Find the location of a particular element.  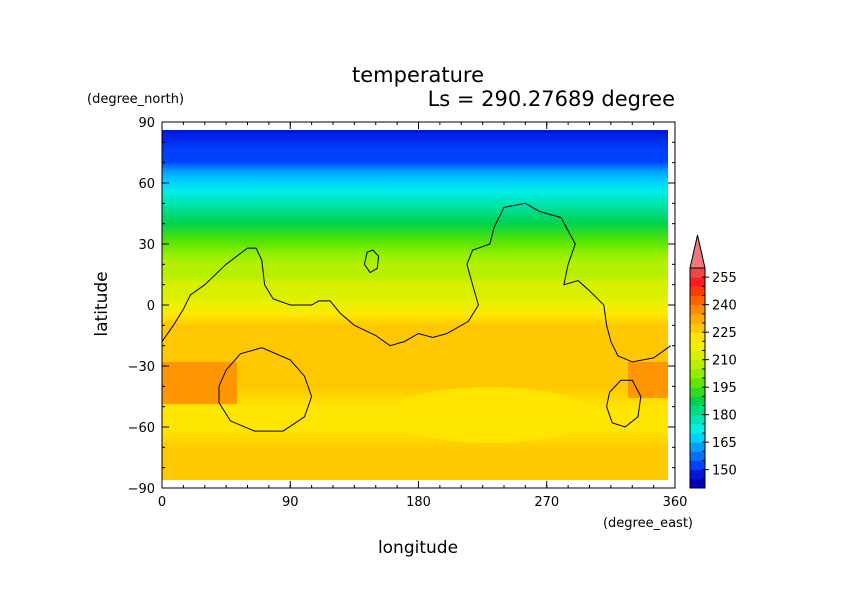

warm-band-west is located at coordinates (199, 383).